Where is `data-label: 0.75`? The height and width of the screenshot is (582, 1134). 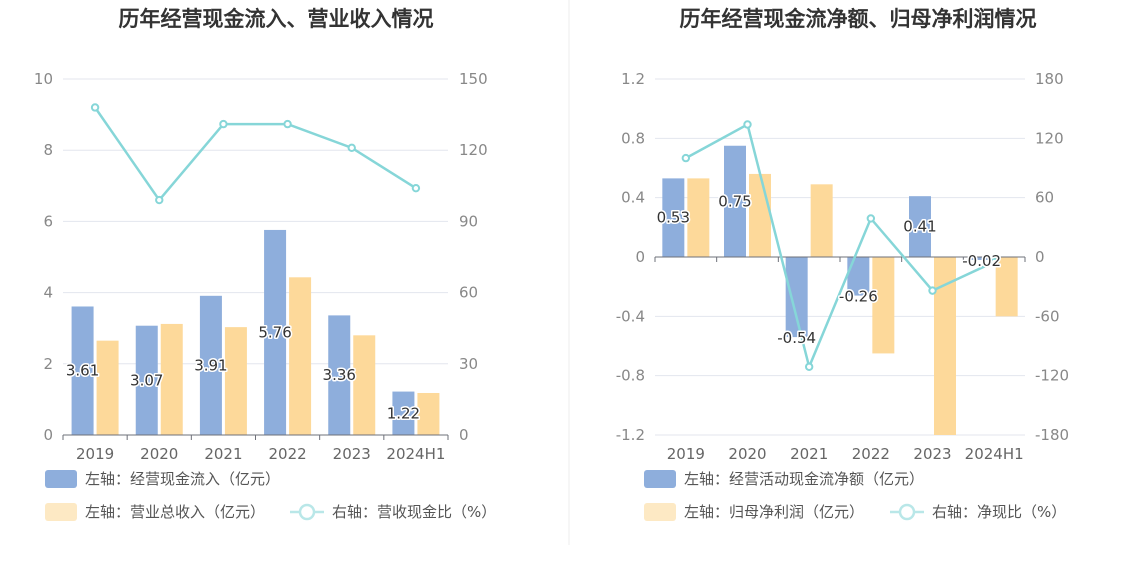
data-label: 0.75 is located at coordinates (734, 201).